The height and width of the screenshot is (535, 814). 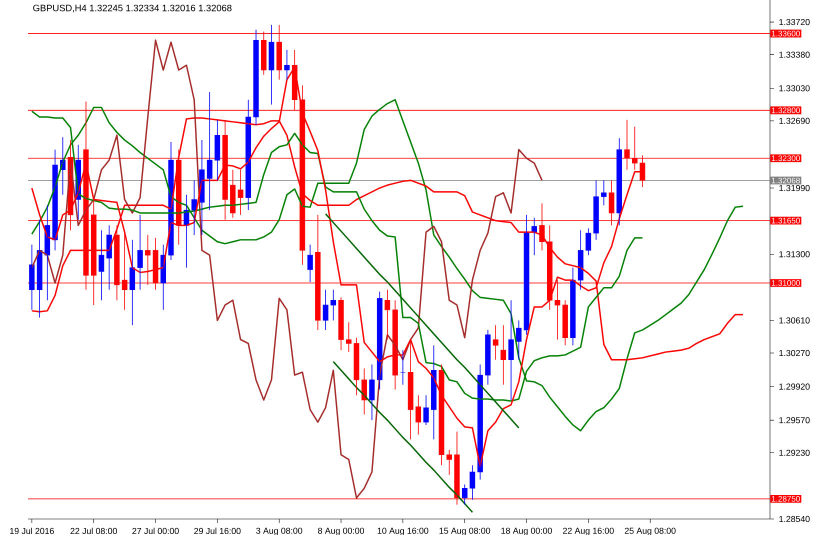 I want to click on ref-line-label: 1.28750, so click(x=786, y=499).